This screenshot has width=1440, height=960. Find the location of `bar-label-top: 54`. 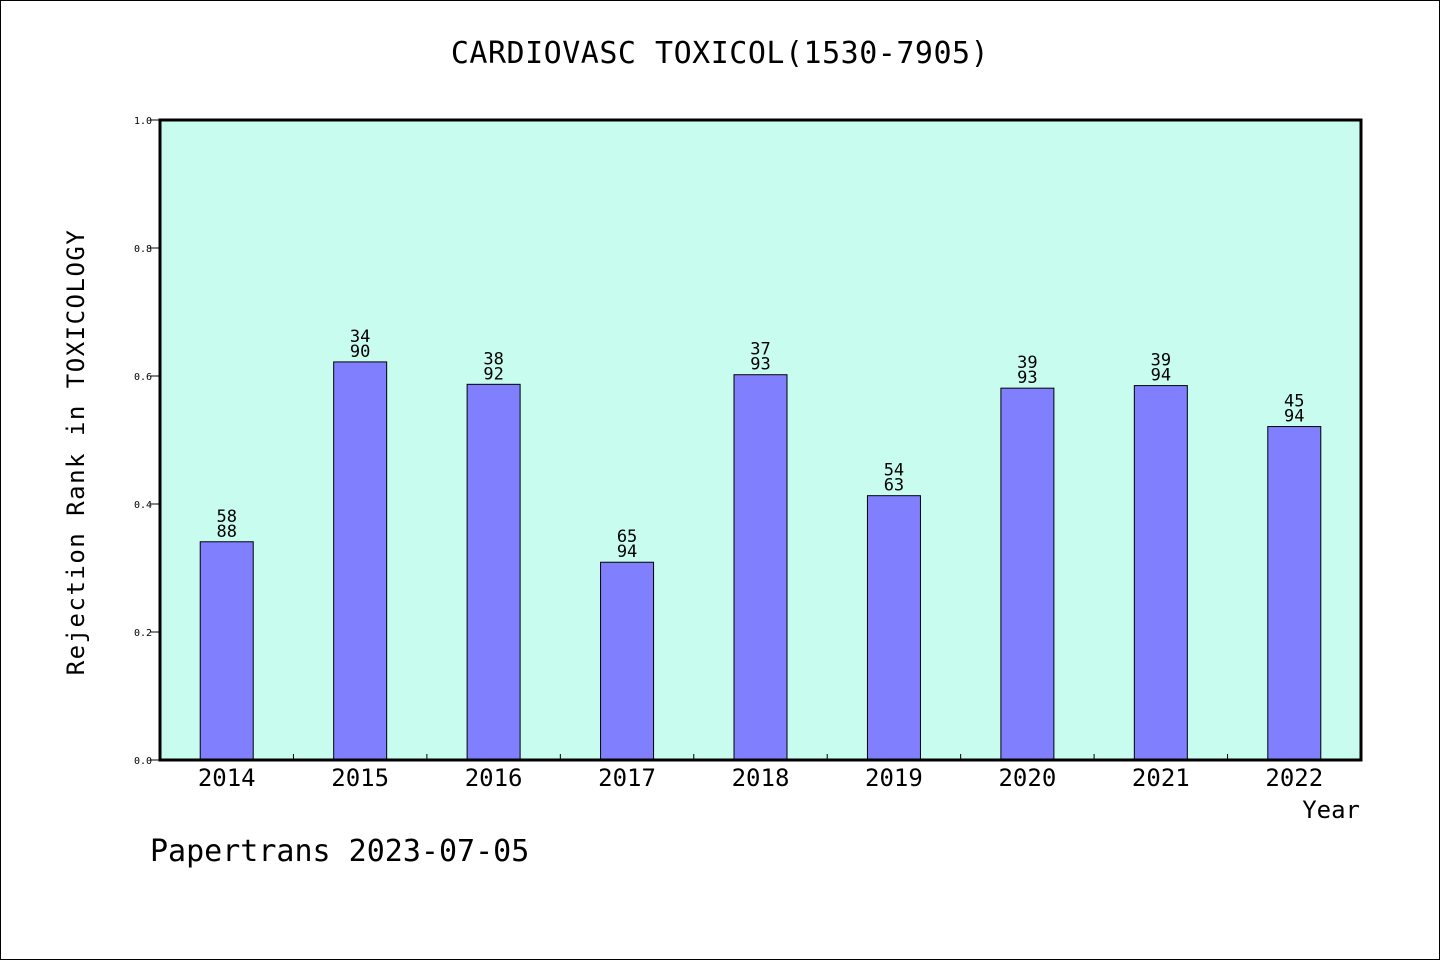

bar-label-top: 54 is located at coordinates (894, 471).